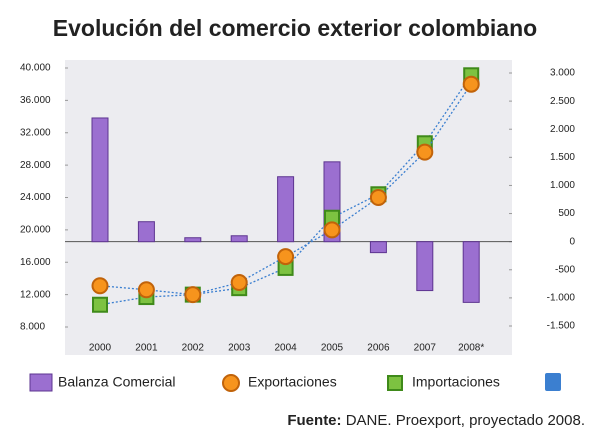 This screenshot has height=437, width=599. Describe the element at coordinates (465, 420) in the screenshot. I see `source-text: DANE. Proexport, proyectado 2008.` at that location.